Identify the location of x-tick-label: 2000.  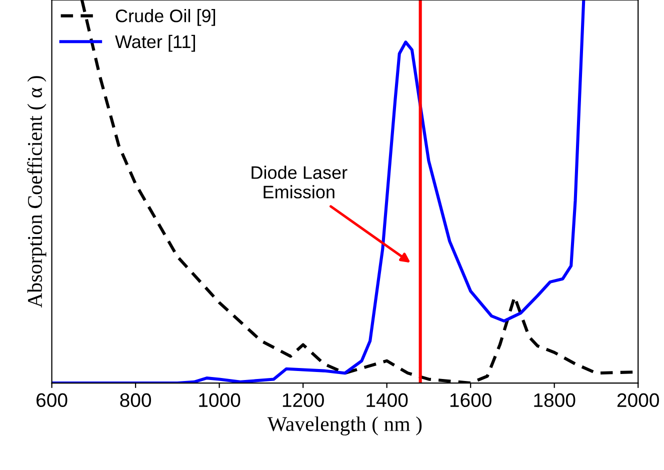
(638, 400).